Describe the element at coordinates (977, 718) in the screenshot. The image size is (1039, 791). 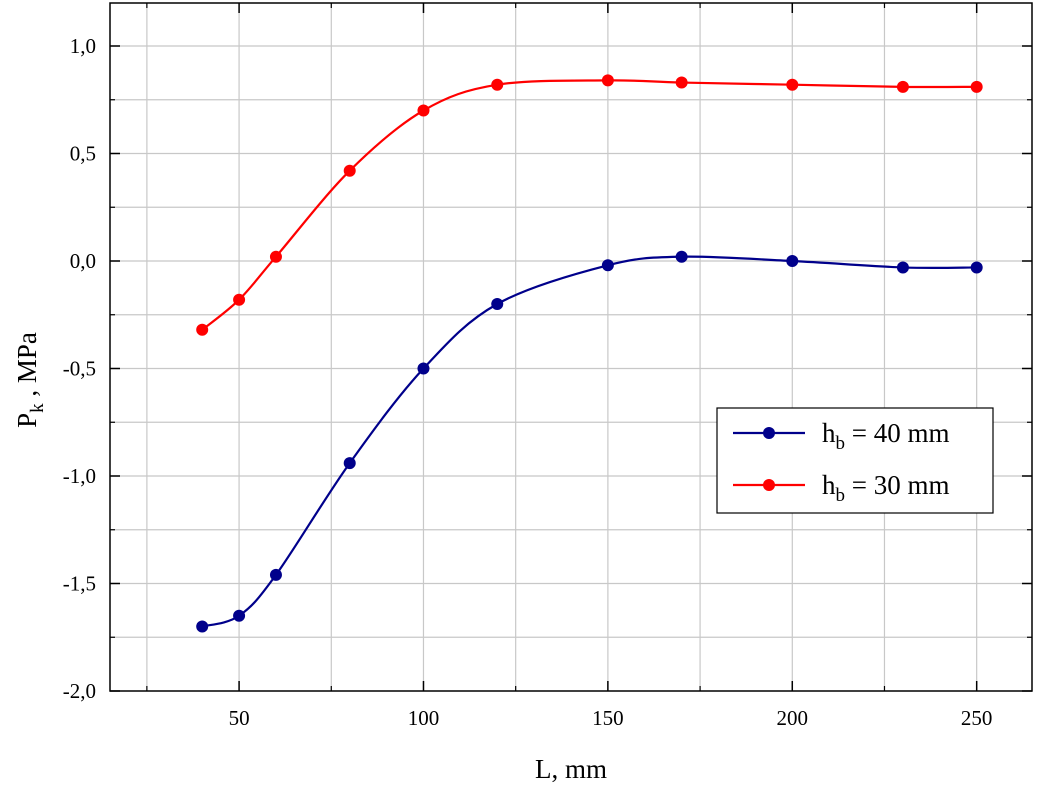
I see `x-tick-label: 250` at that location.